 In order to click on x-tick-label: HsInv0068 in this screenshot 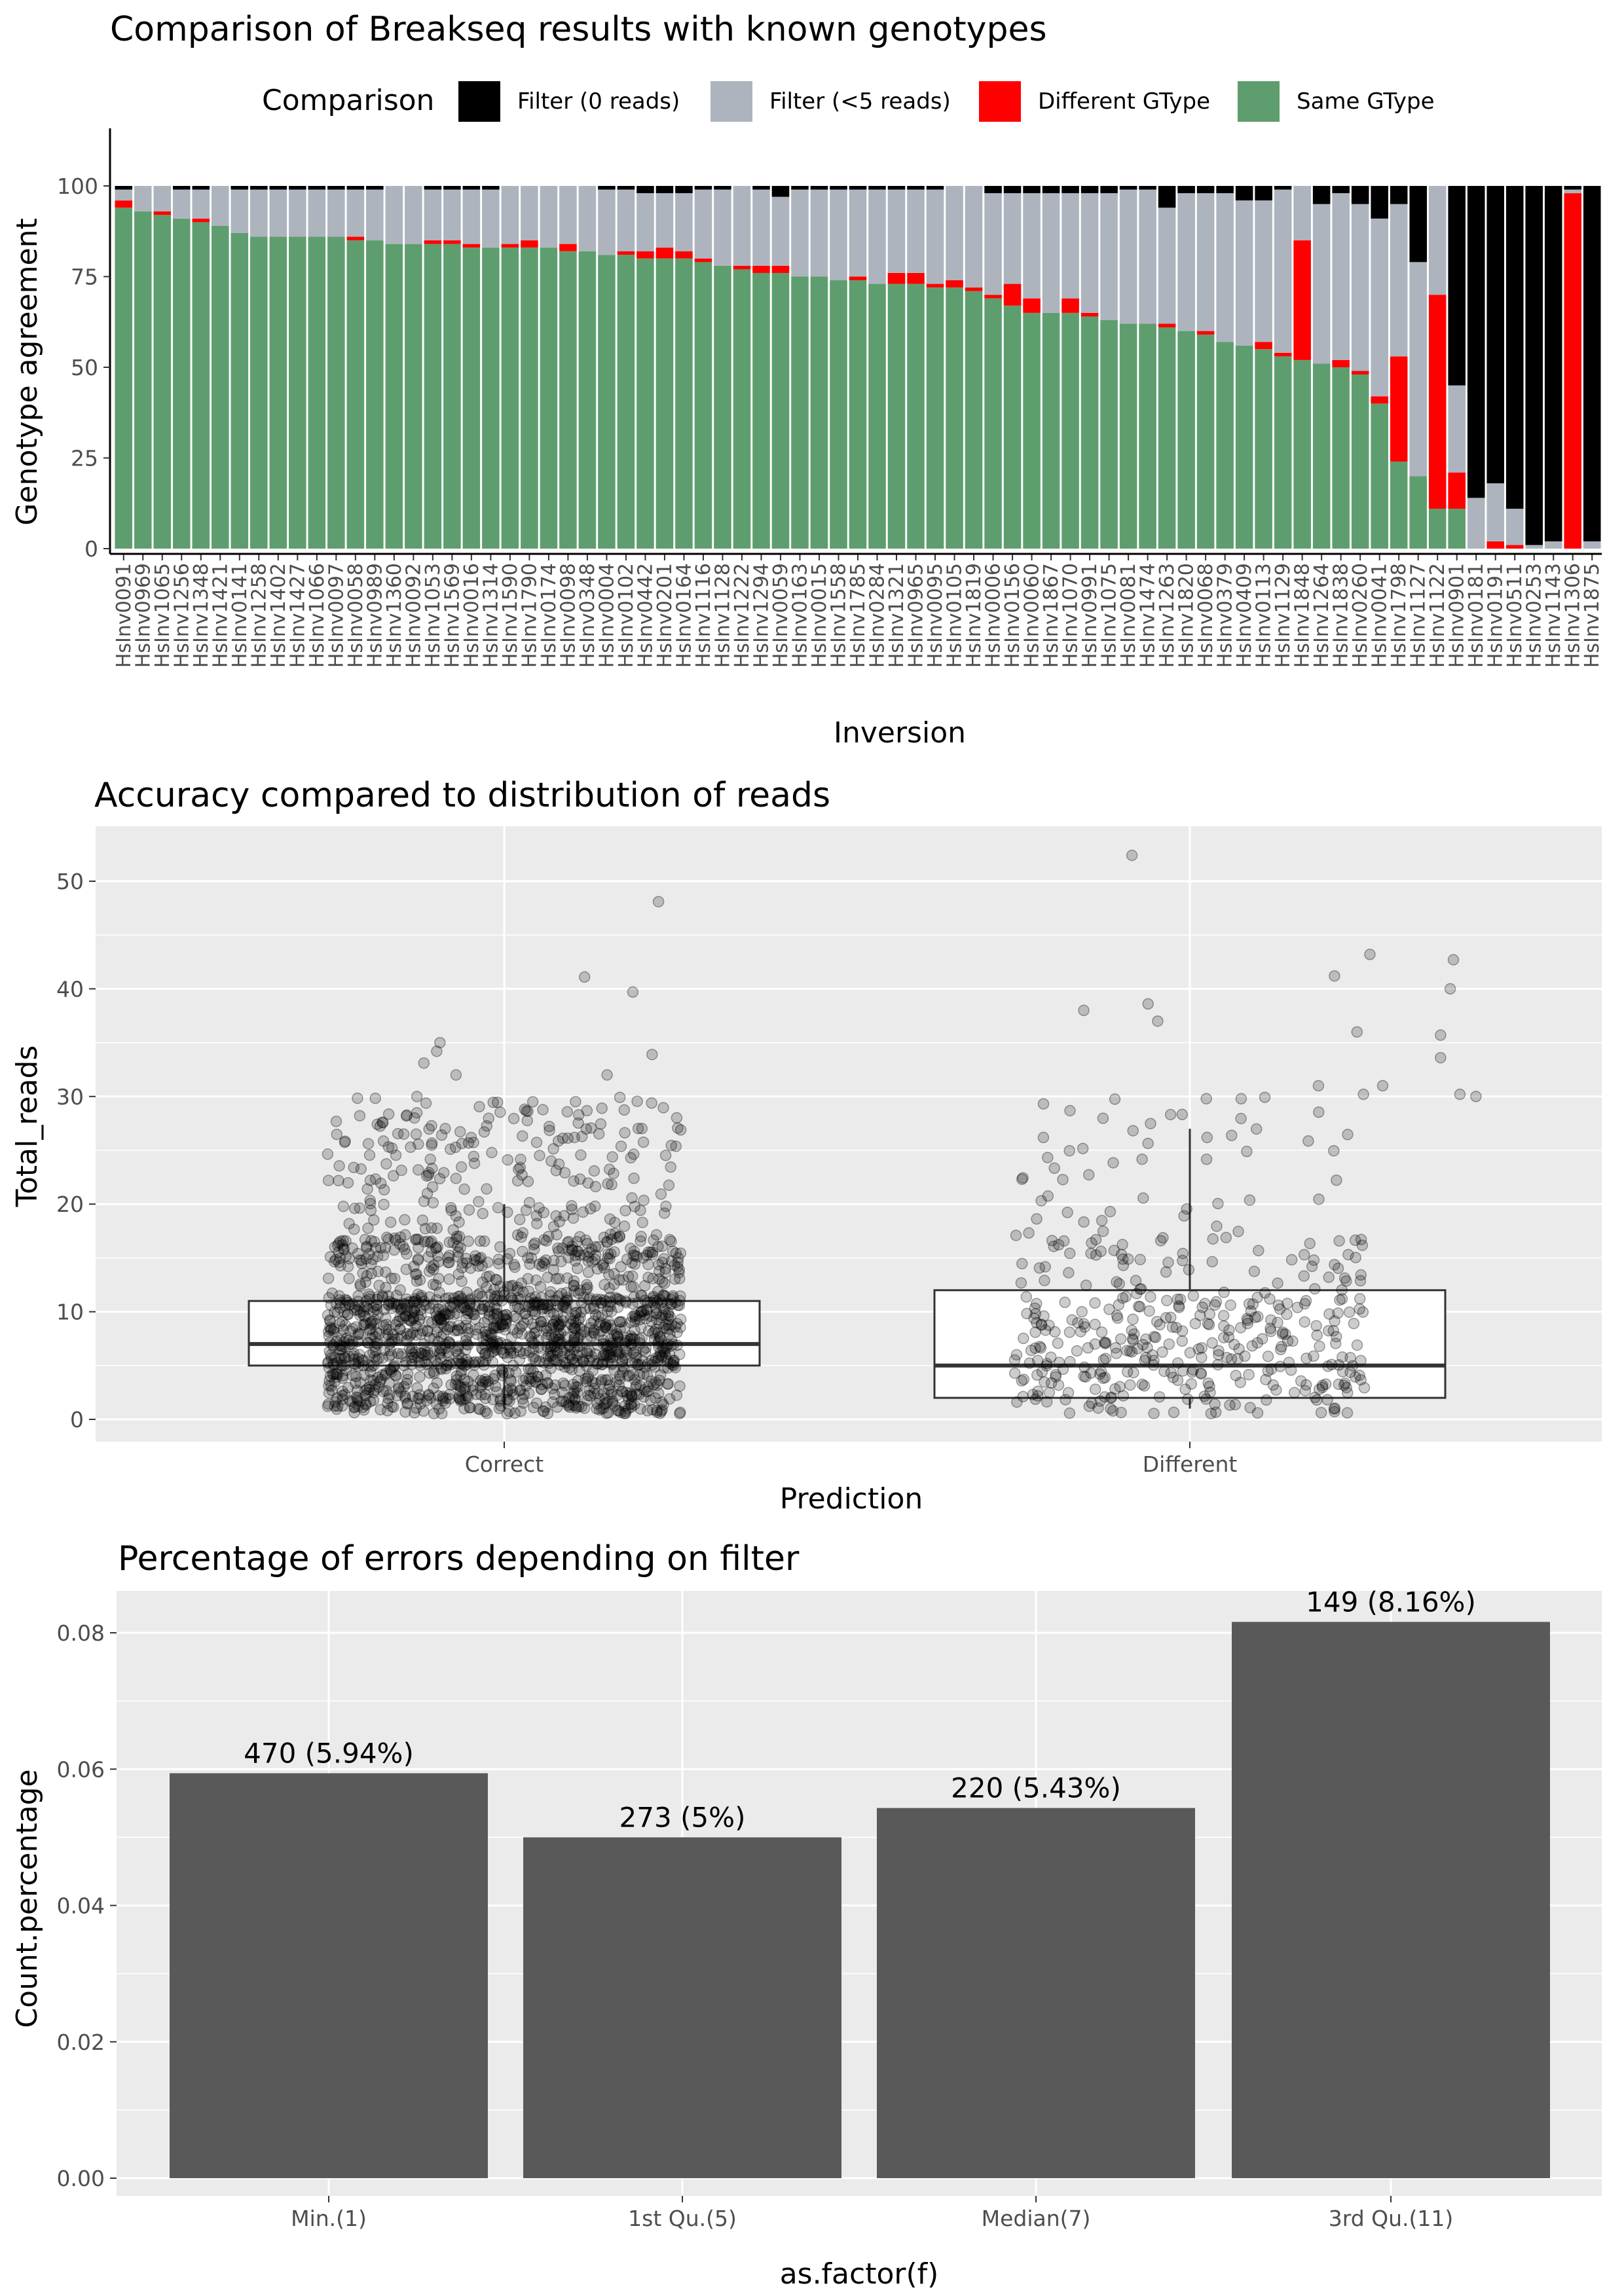, I will do `click(1205, 615)`.